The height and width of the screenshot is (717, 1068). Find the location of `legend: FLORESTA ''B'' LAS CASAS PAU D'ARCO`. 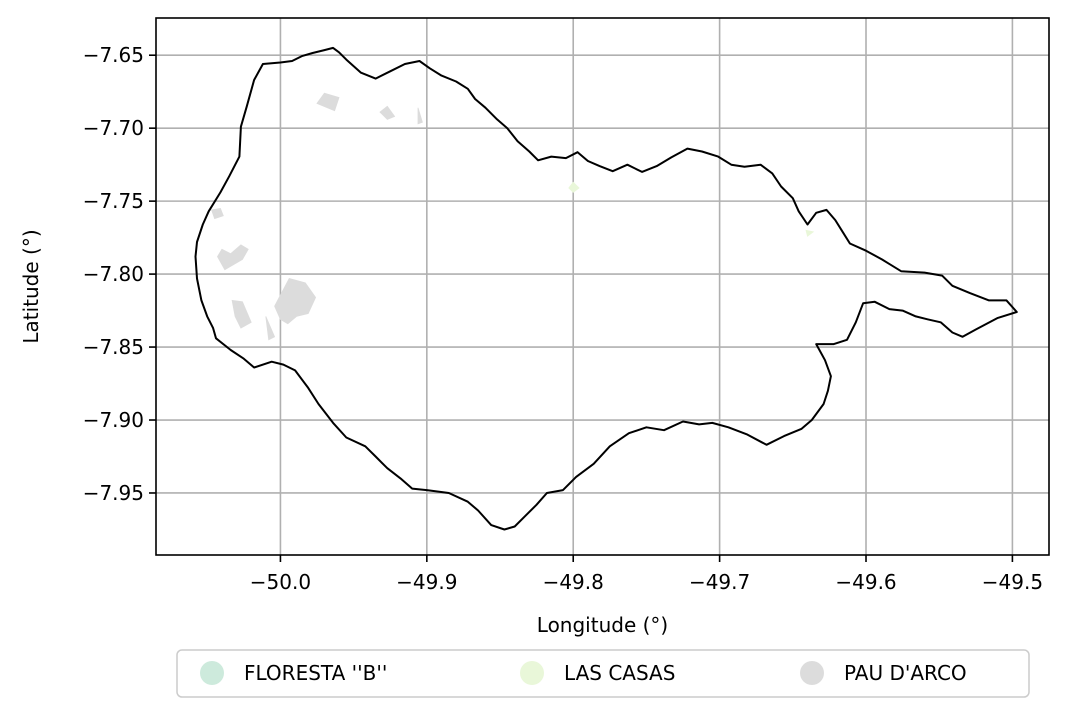

legend: FLORESTA ''B'' LAS CASAS PAU D'ARCO is located at coordinates (603, 673).